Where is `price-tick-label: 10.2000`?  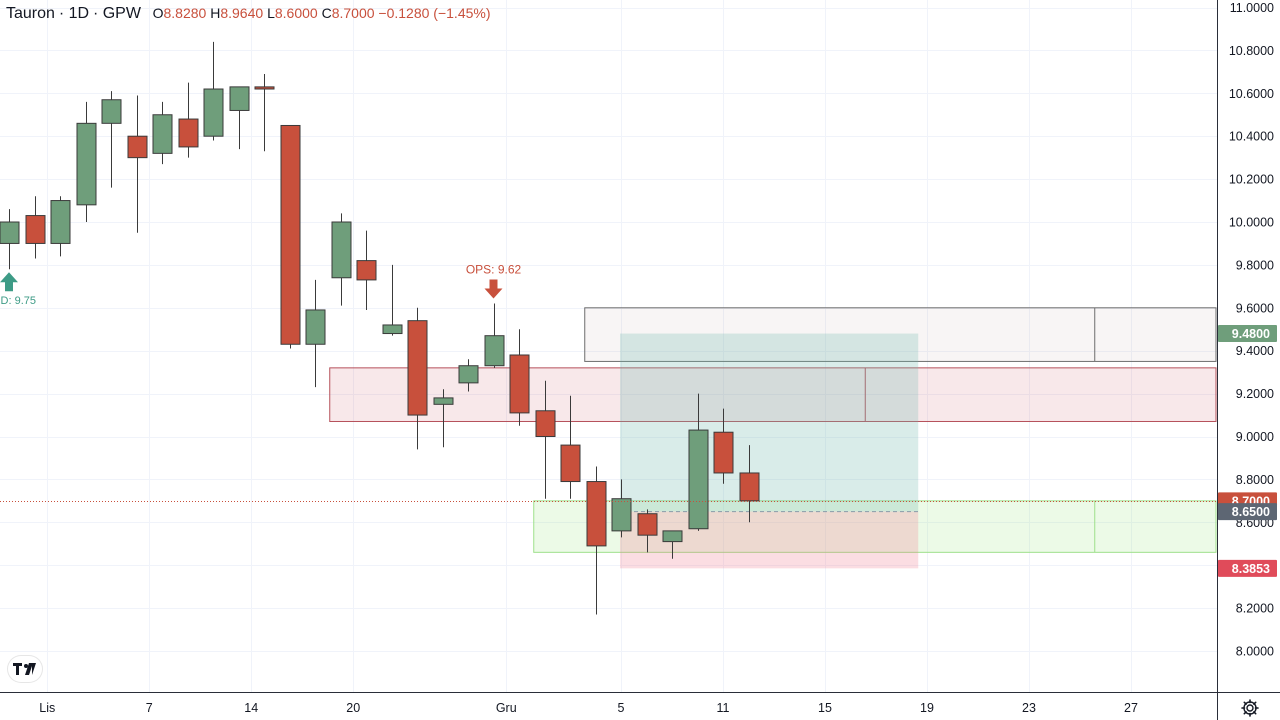 price-tick-label: 10.2000 is located at coordinates (1251, 180).